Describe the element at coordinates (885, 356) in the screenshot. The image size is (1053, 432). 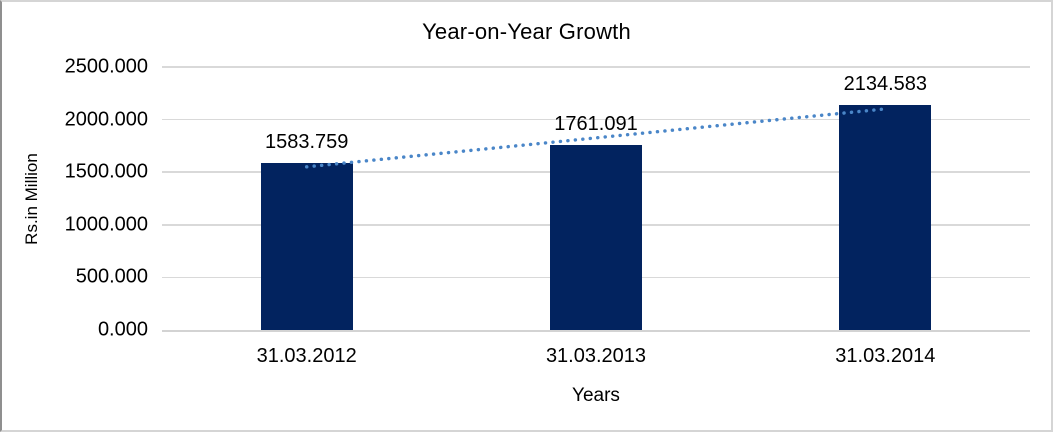
I see `x-tick-label: 31.03.2014` at that location.